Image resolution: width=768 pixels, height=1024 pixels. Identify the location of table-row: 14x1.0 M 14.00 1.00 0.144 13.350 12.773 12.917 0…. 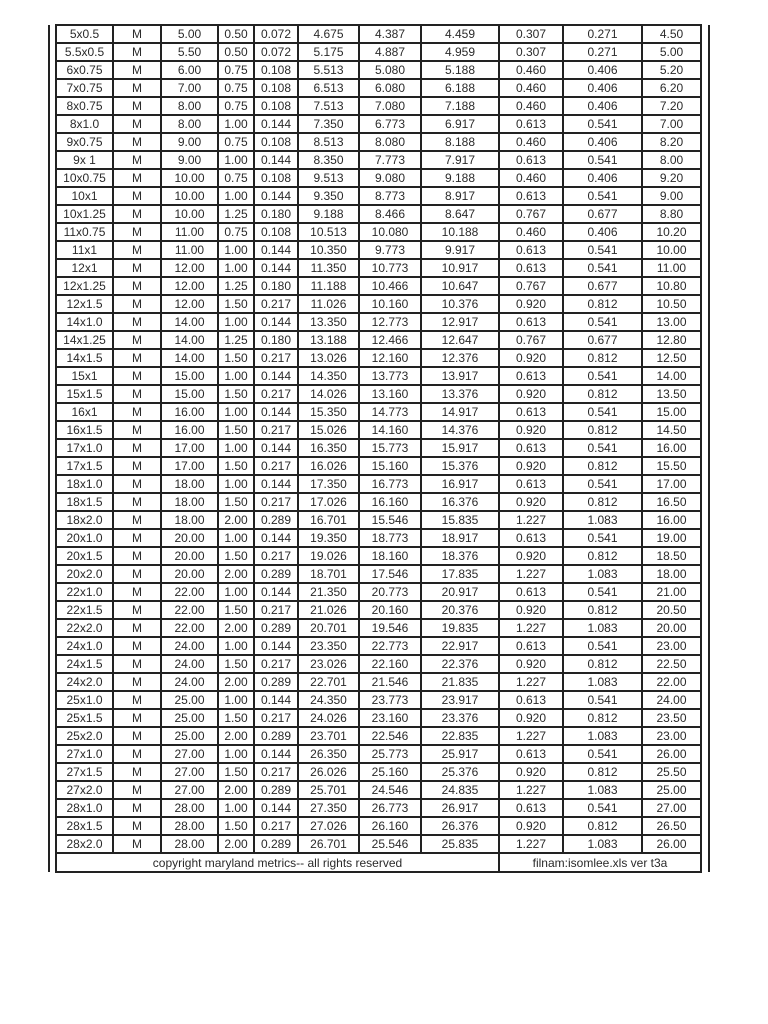
(379, 322).